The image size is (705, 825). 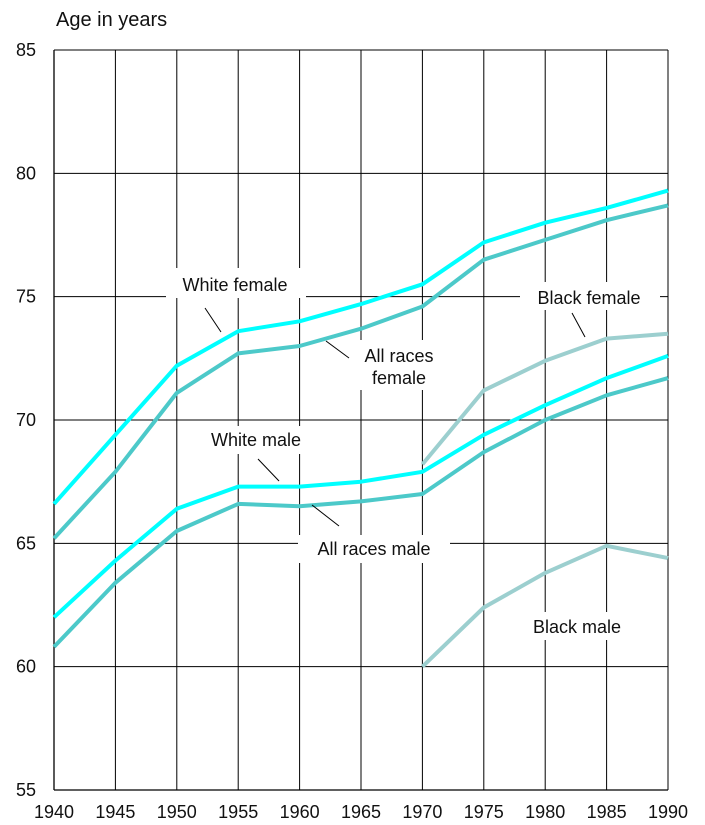 I want to click on x-tick-label: 1970, so click(x=422, y=812).